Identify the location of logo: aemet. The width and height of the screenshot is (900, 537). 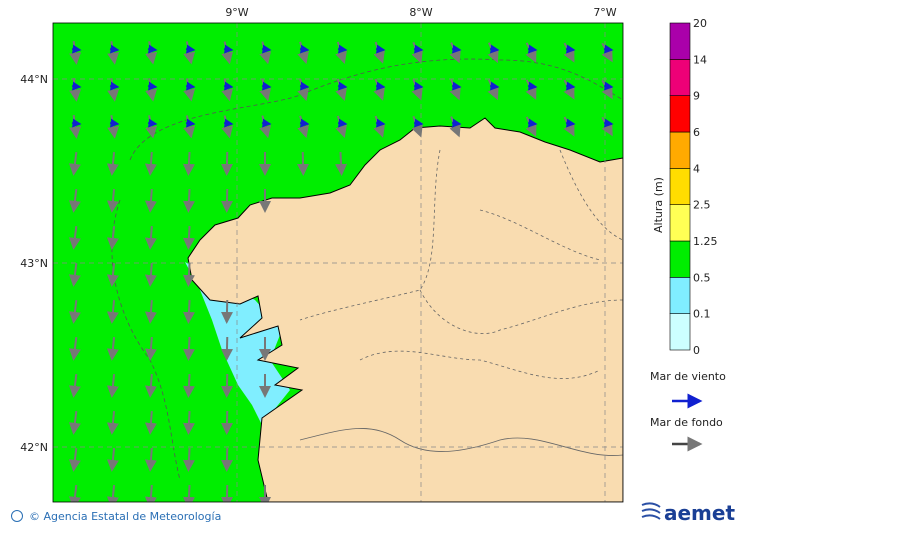
(688, 513).